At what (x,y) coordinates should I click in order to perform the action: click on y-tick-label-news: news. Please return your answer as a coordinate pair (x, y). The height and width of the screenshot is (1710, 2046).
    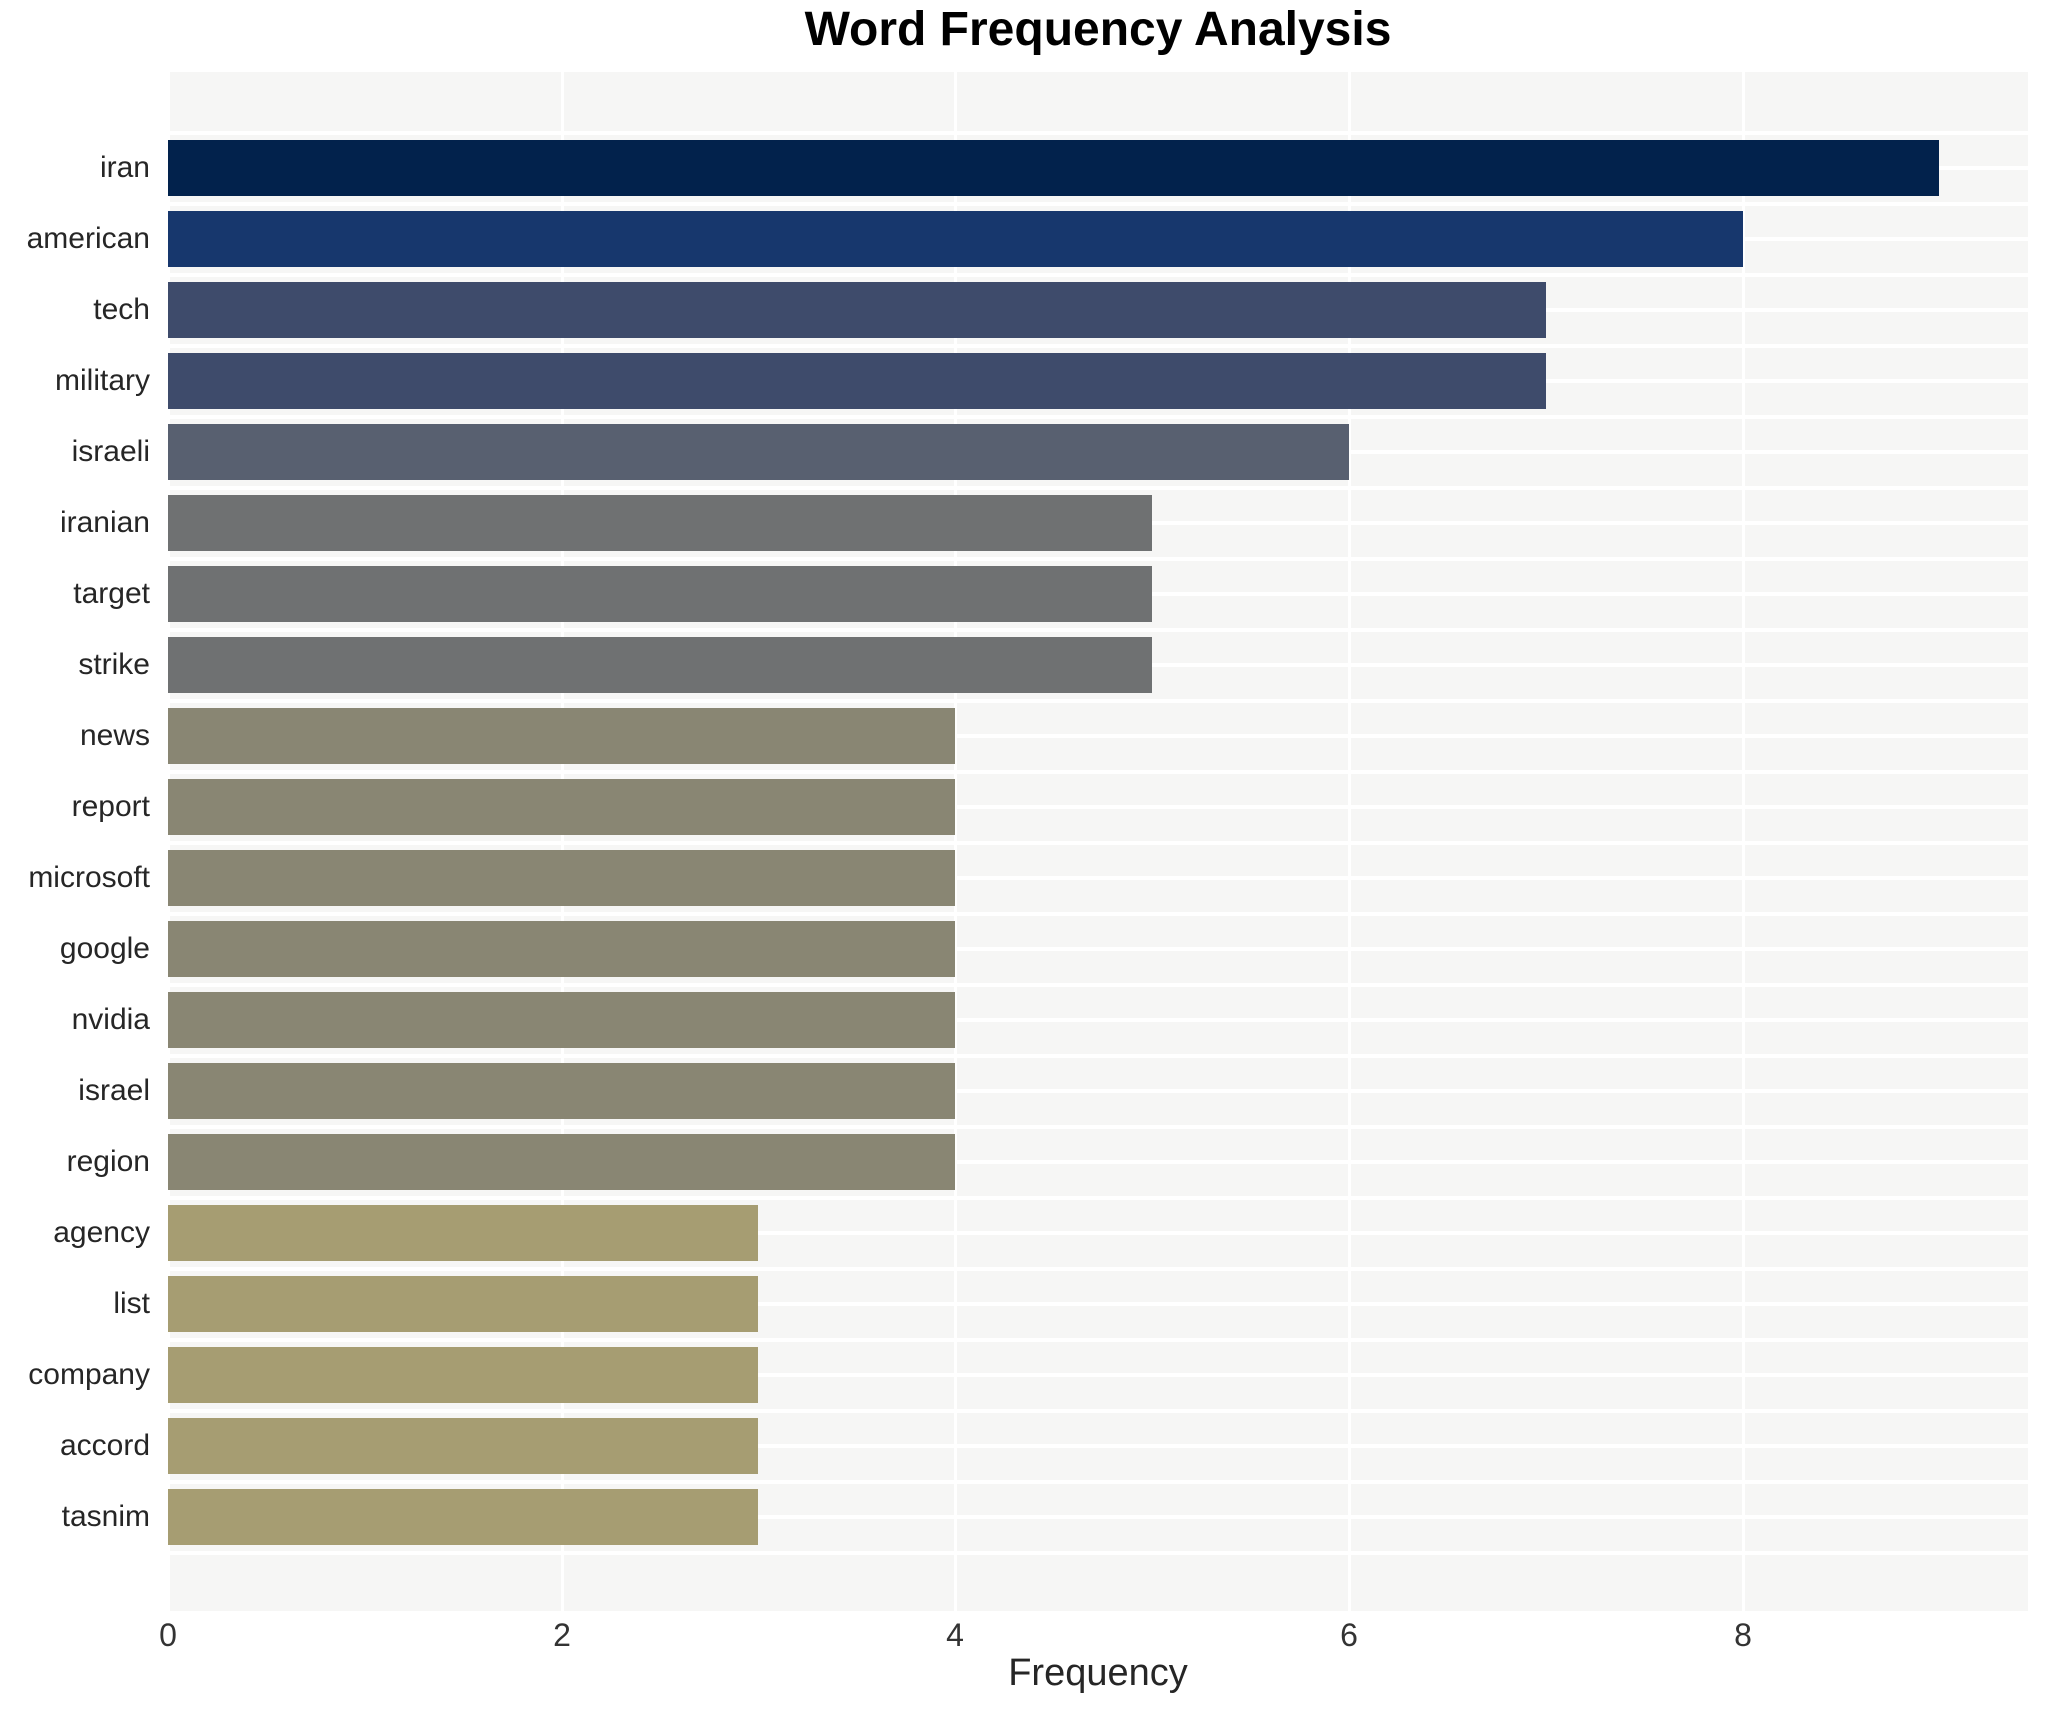
    Looking at the image, I should click on (114, 735).